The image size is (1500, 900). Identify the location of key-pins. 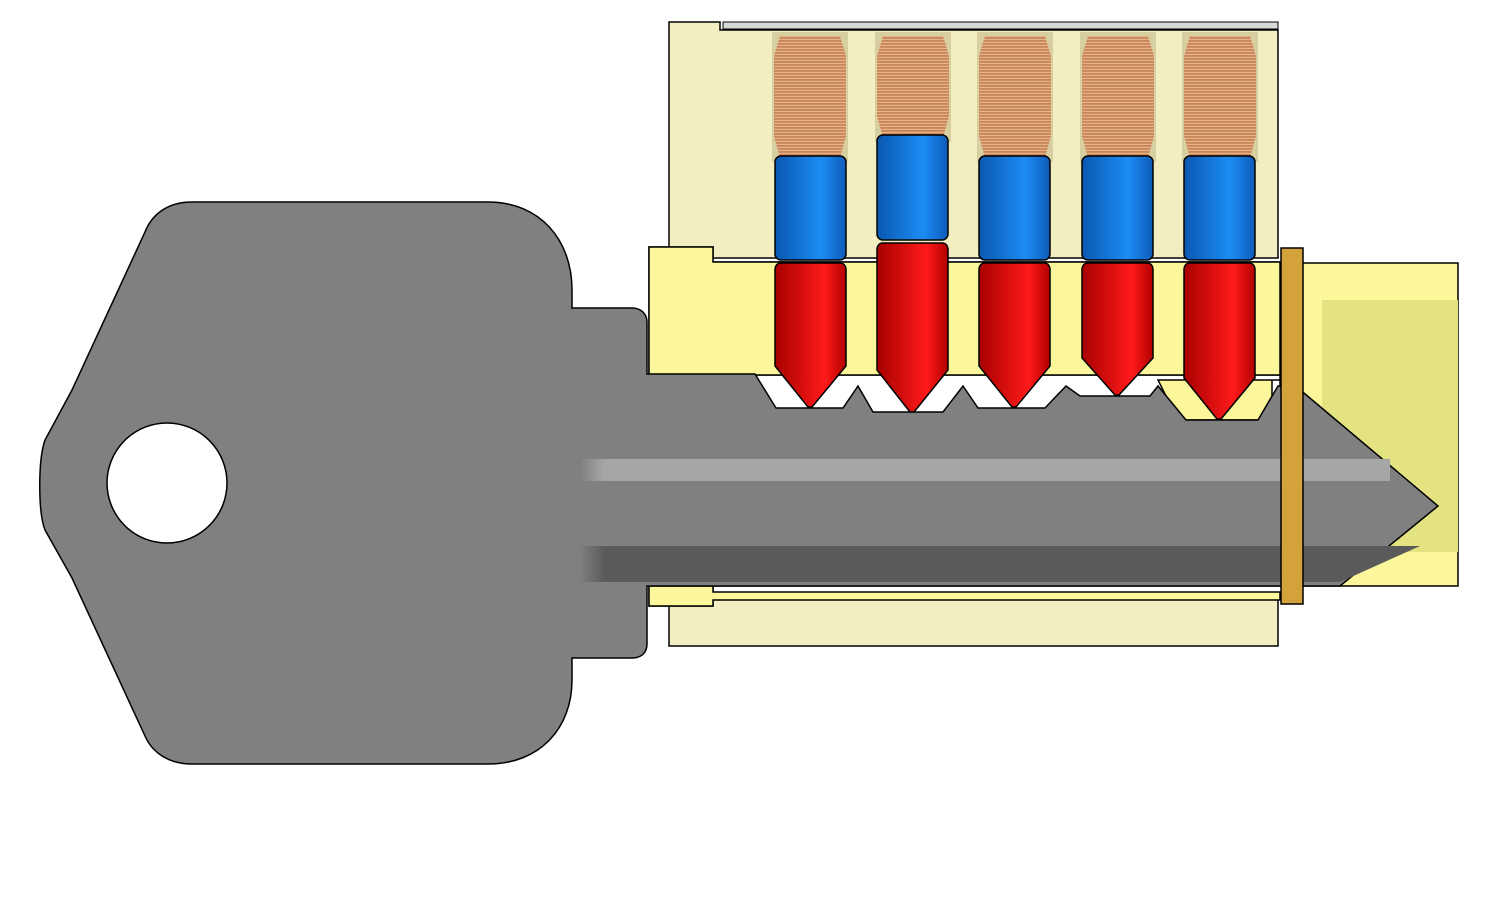
(1015, 331).